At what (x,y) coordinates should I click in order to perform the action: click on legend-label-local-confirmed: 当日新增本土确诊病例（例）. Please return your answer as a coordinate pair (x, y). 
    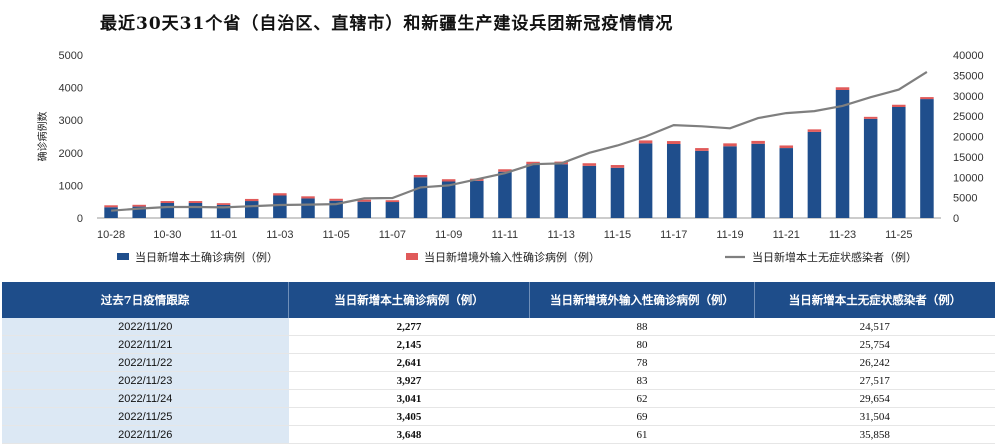
    Looking at the image, I should click on (206, 257).